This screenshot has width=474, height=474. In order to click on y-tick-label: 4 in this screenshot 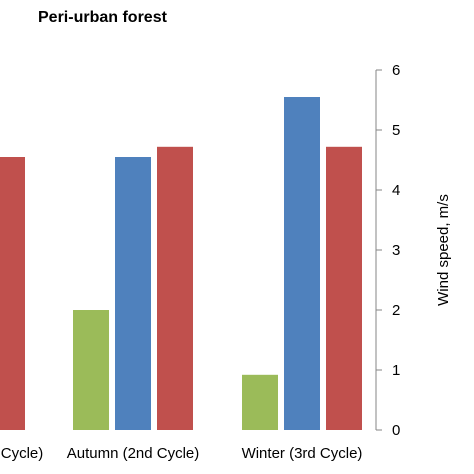, I will do `click(396, 190)`.